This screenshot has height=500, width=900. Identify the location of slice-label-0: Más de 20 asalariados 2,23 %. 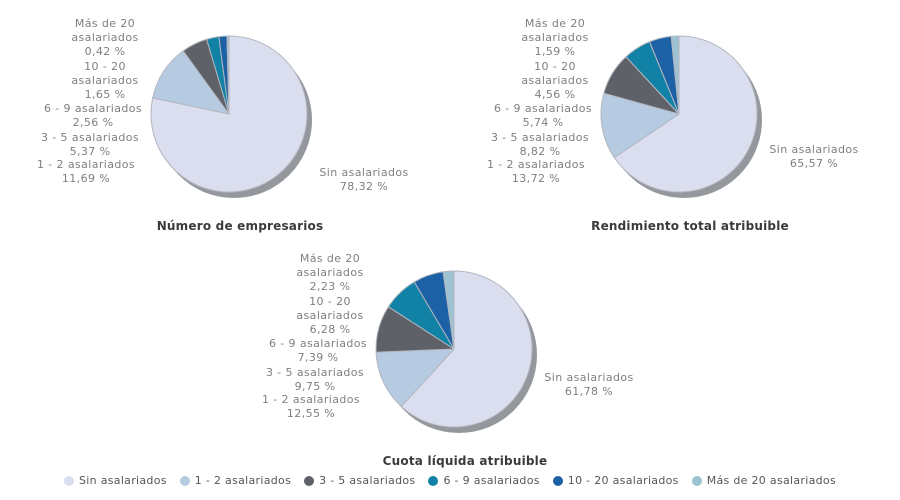
(329, 273).